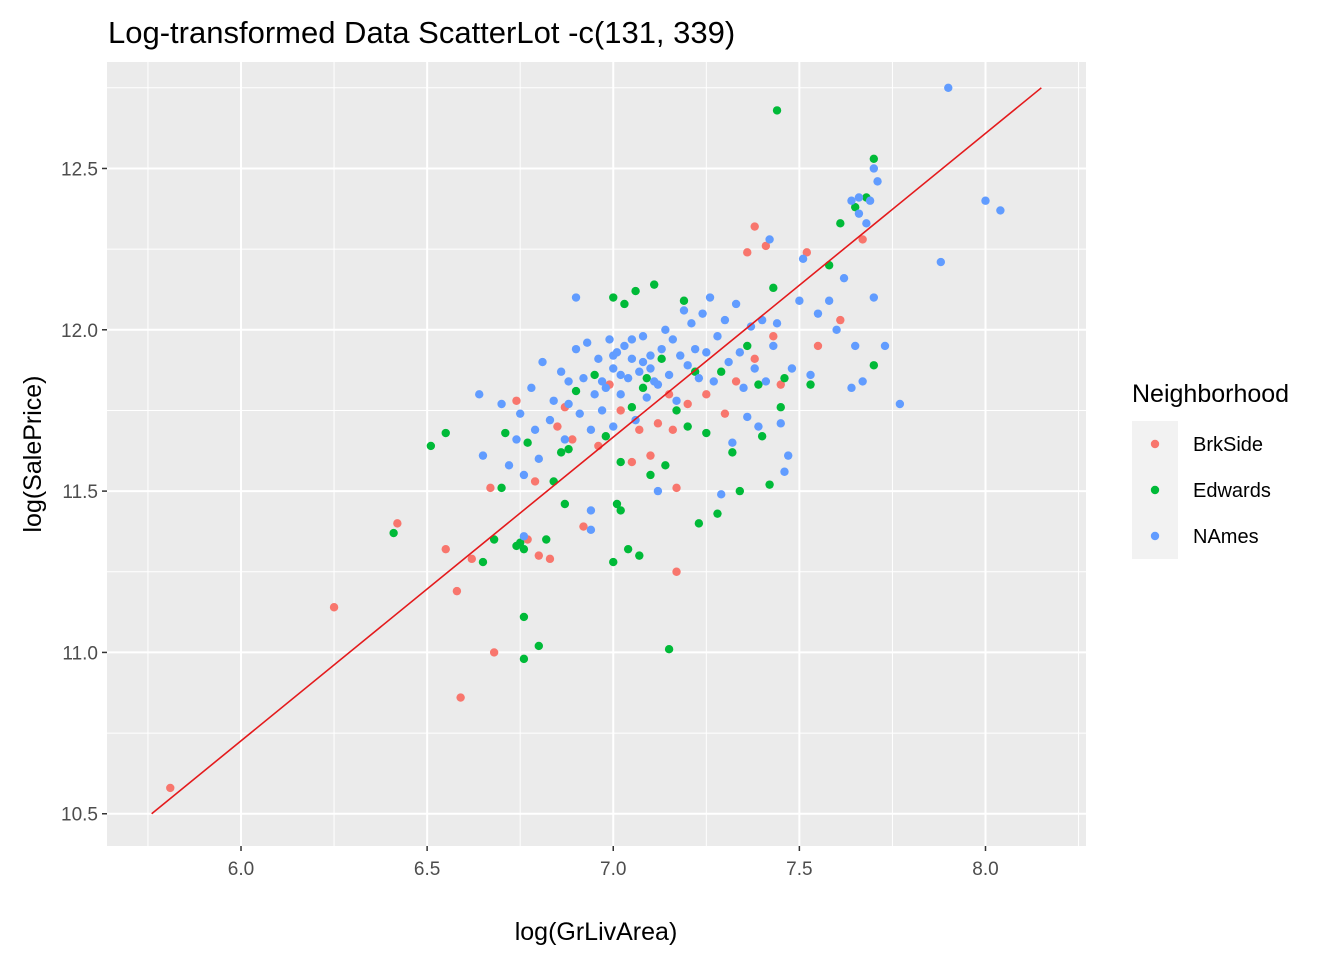  I want to click on y-tick-label: 10.5, so click(79, 815).